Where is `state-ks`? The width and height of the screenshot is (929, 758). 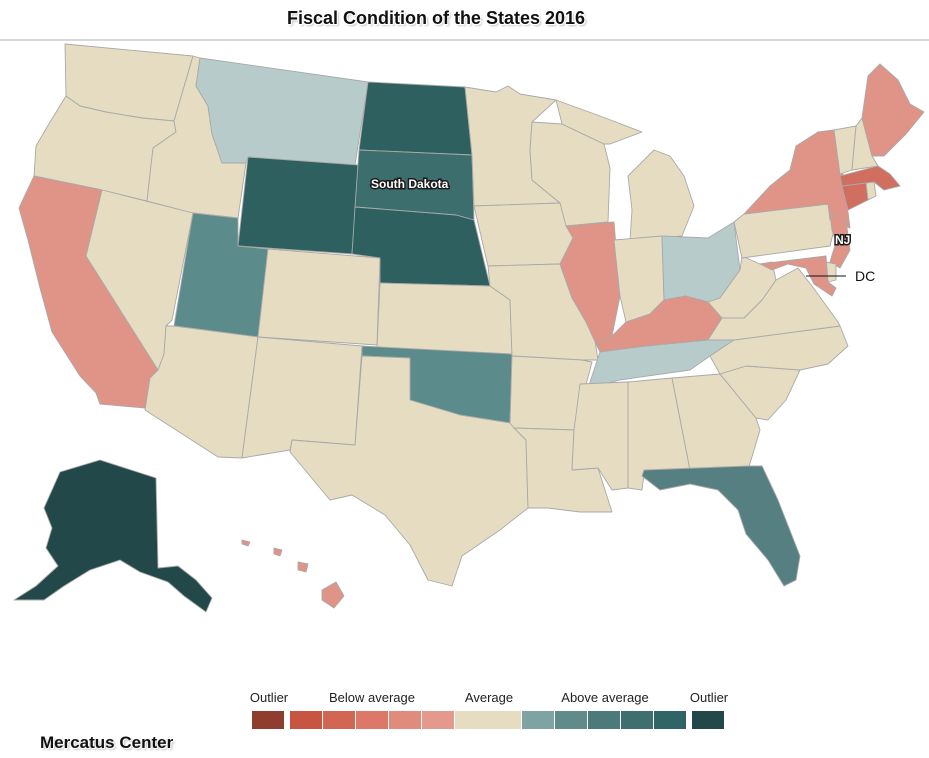 state-ks is located at coordinates (444, 318).